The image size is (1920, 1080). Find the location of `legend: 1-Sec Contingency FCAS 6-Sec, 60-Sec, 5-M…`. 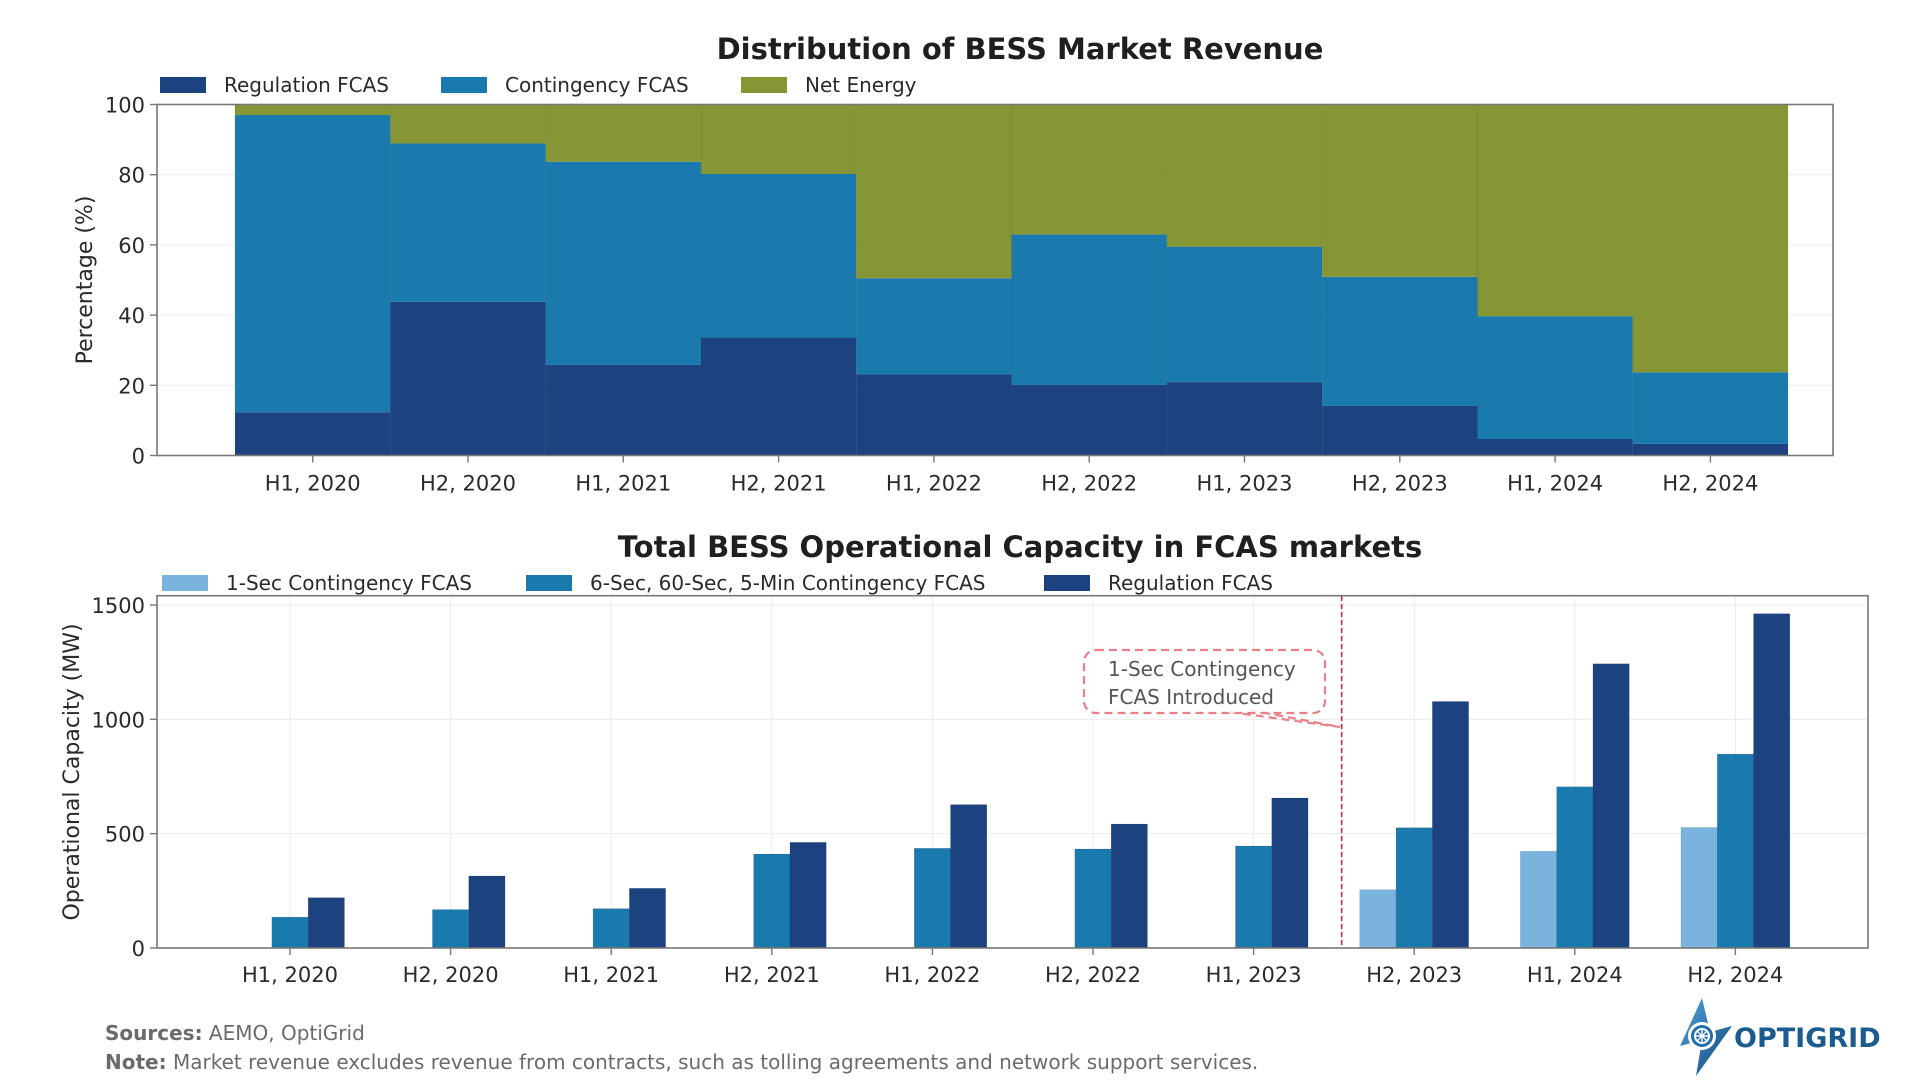

legend: 1-Sec Contingency FCAS 6-Sec, 60-Sec, 5-M… is located at coordinates (717, 583).